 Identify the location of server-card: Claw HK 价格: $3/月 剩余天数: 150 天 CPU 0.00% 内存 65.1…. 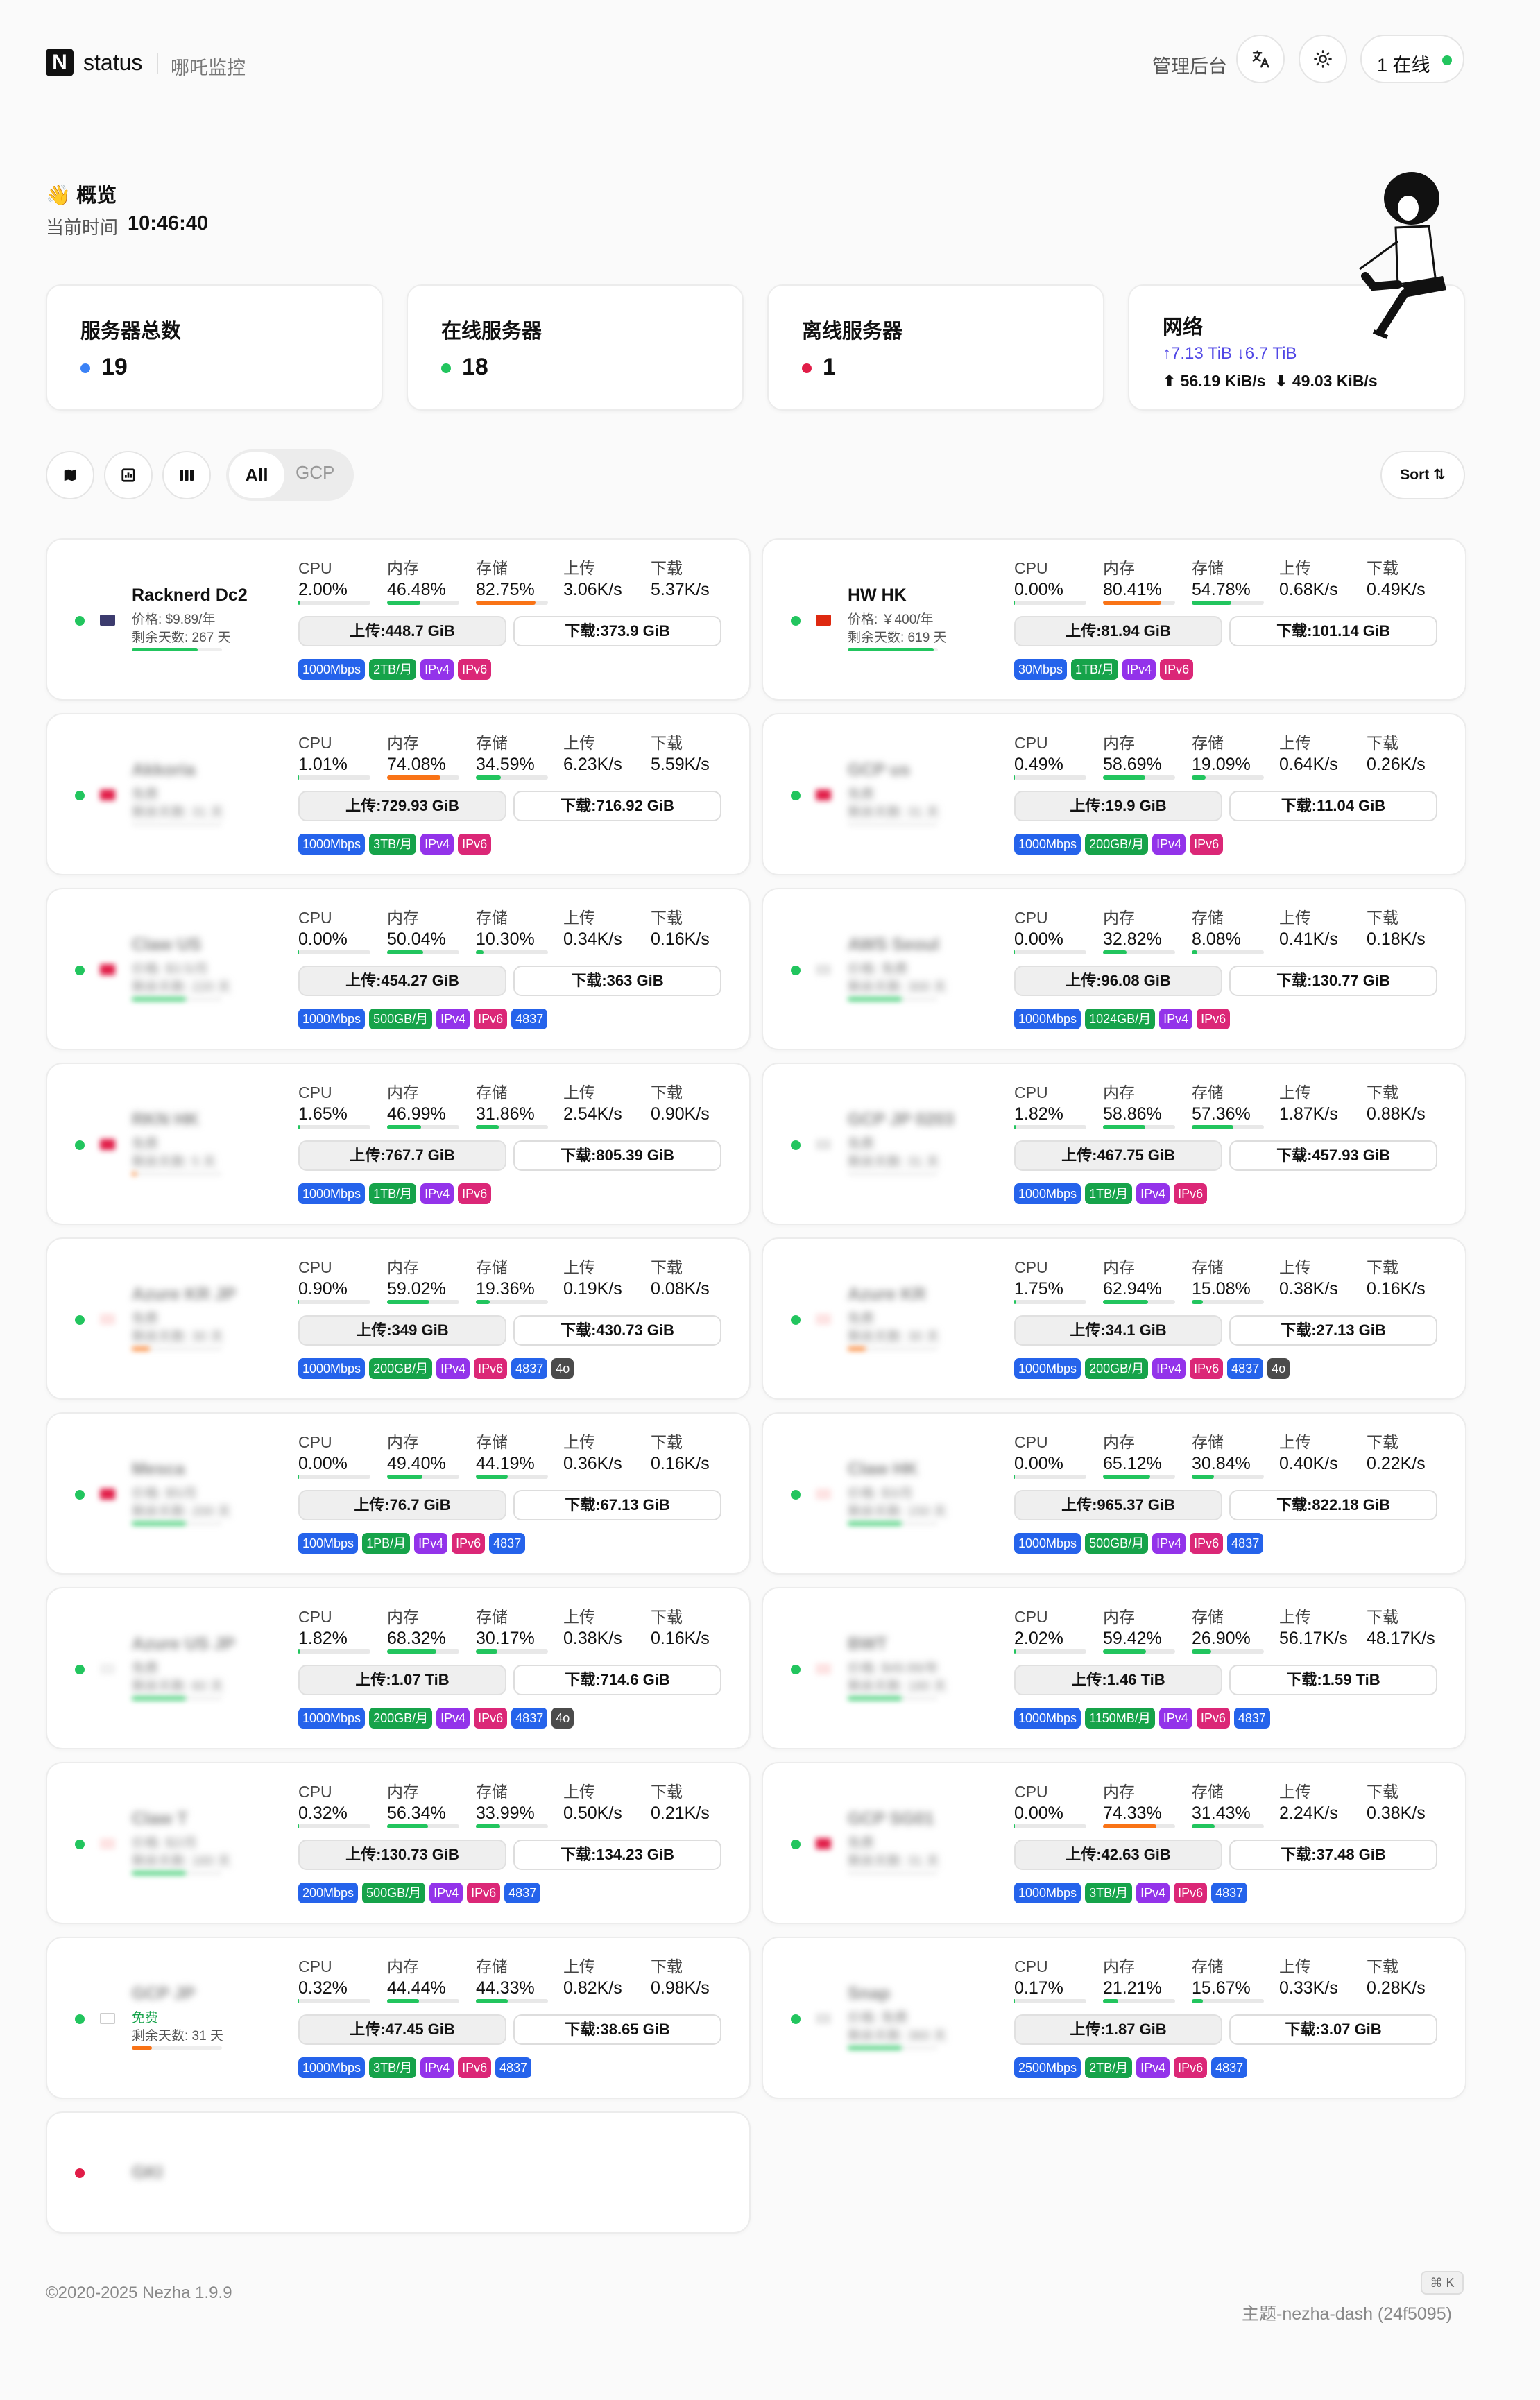
(1114, 1493).